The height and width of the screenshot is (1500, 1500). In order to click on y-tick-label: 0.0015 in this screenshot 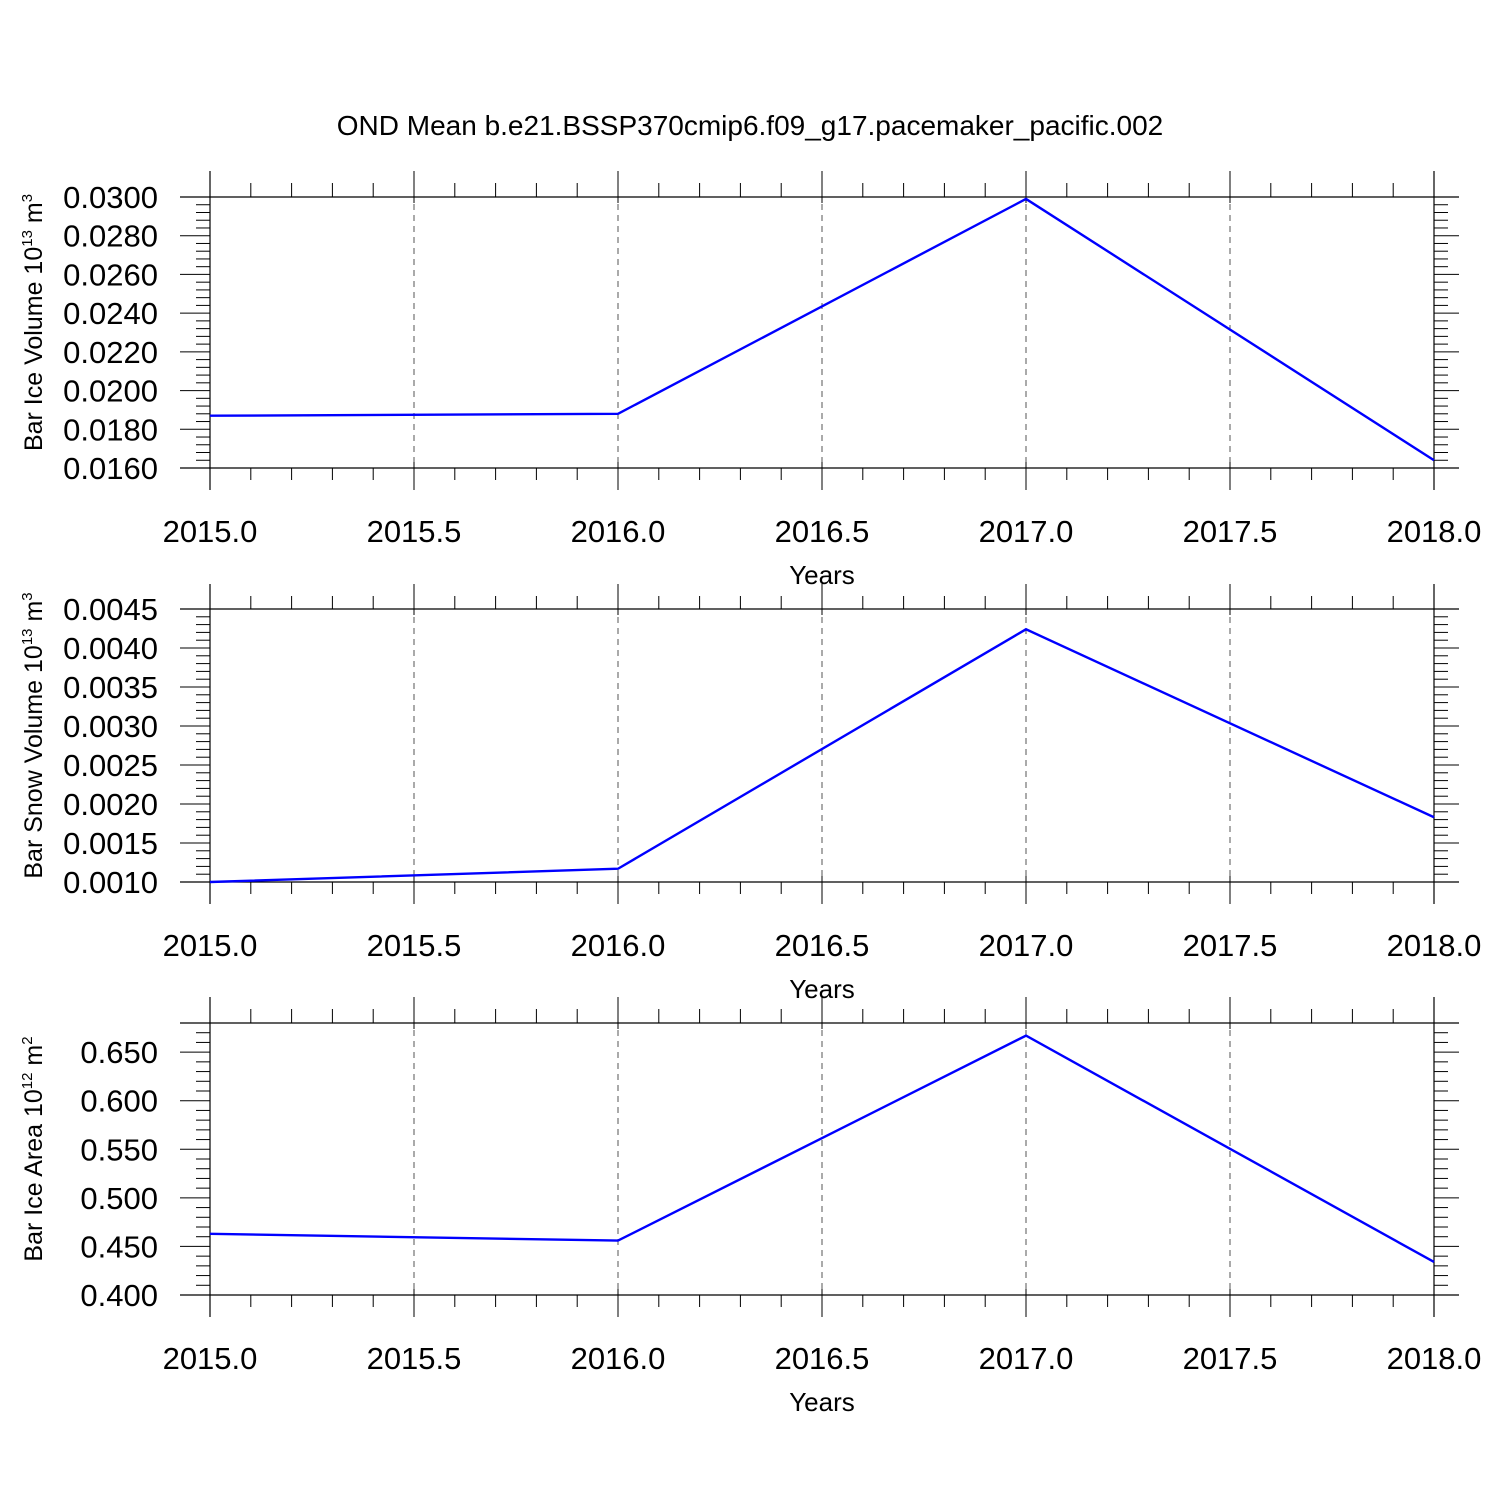, I will do `click(110, 843)`.